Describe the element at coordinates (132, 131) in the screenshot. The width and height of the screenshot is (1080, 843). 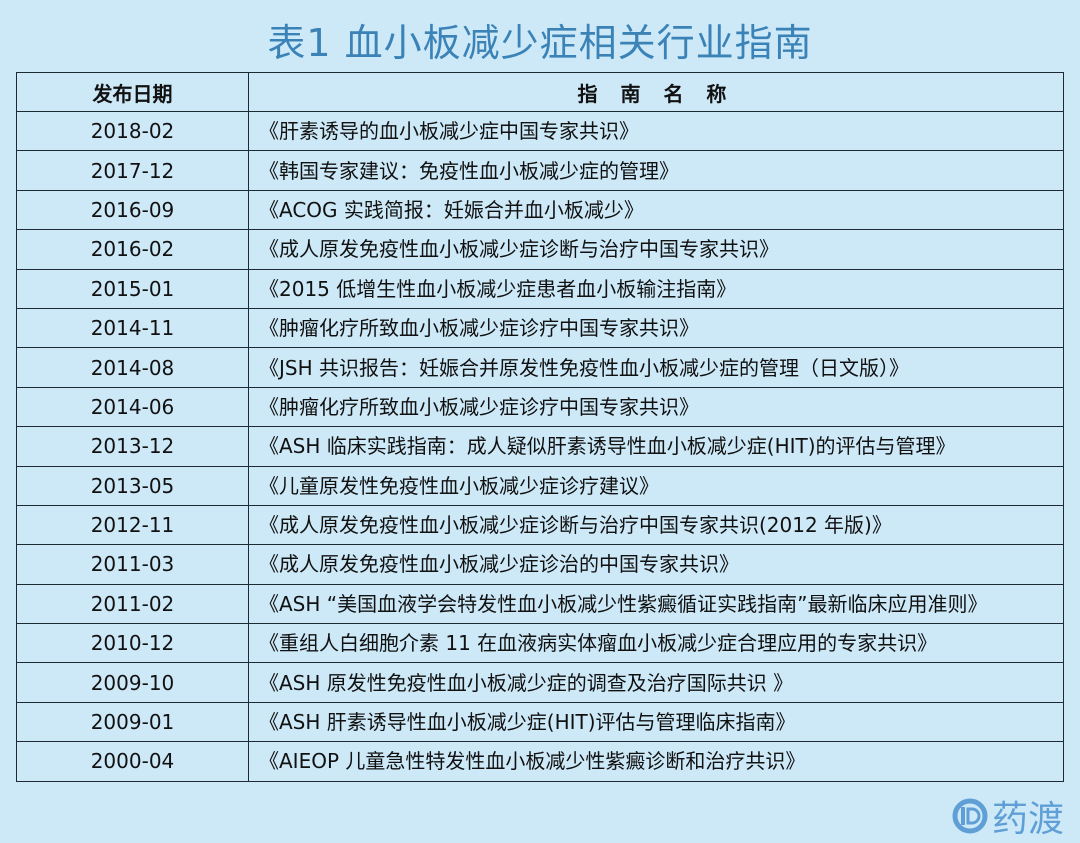
I see `row-date: 2018-02` at that location.